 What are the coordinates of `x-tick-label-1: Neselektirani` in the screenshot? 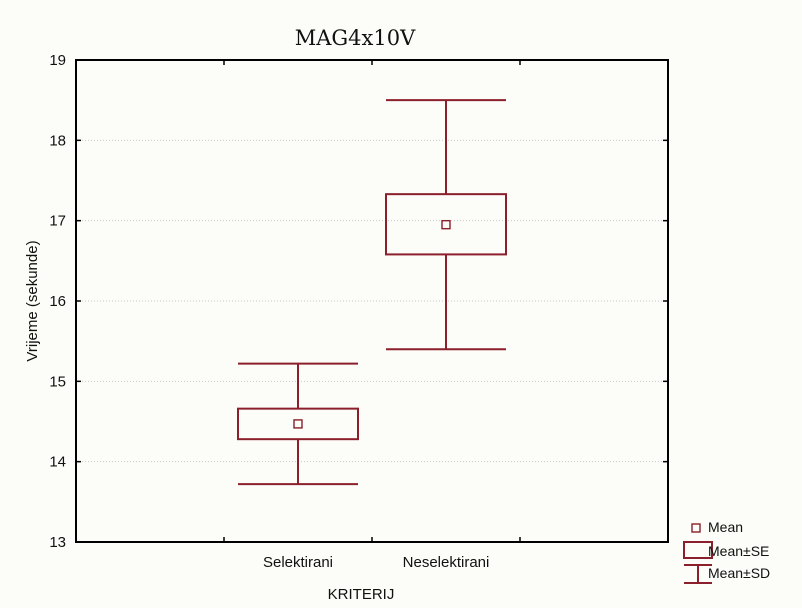 It's located at (446, 562).